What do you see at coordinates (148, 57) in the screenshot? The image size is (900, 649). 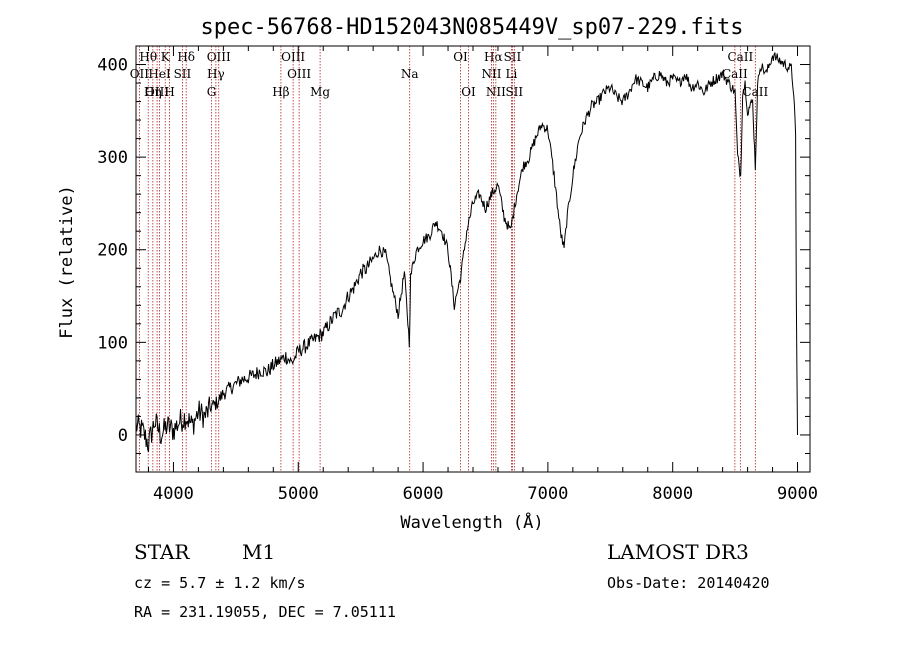 I see `spectral-line-label: Hθ` at bounding box center [148, 57].